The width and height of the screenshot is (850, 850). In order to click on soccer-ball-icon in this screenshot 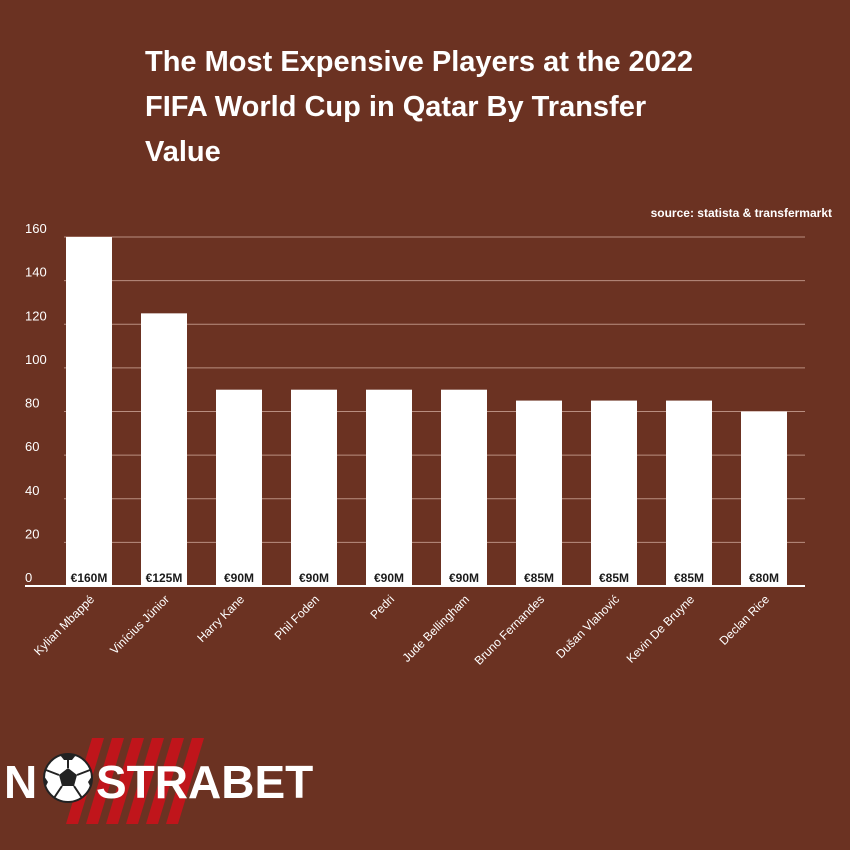, I will do `click(68, 778)`.